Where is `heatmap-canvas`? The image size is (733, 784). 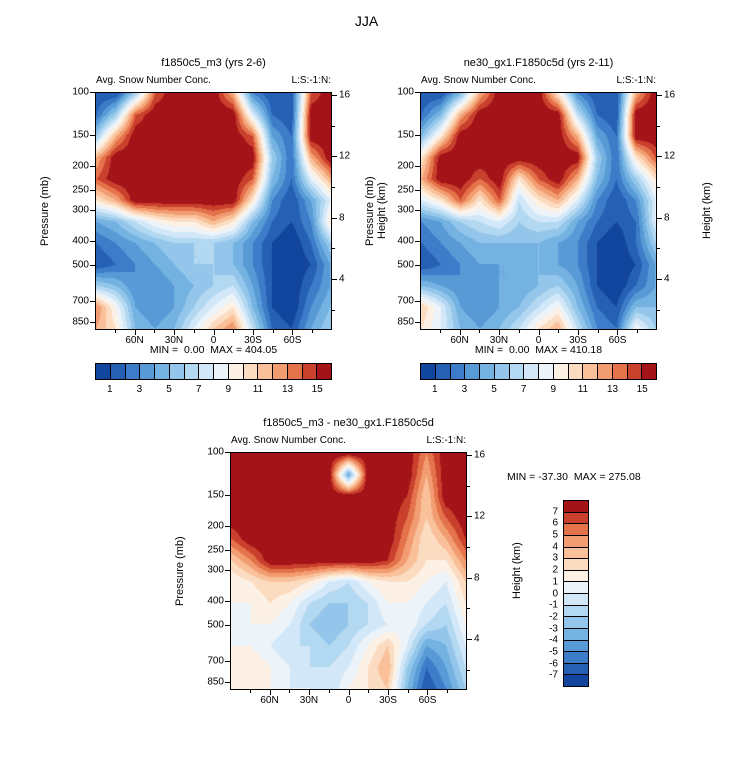 heatmap-canvas is located at coordinates (213, 211).